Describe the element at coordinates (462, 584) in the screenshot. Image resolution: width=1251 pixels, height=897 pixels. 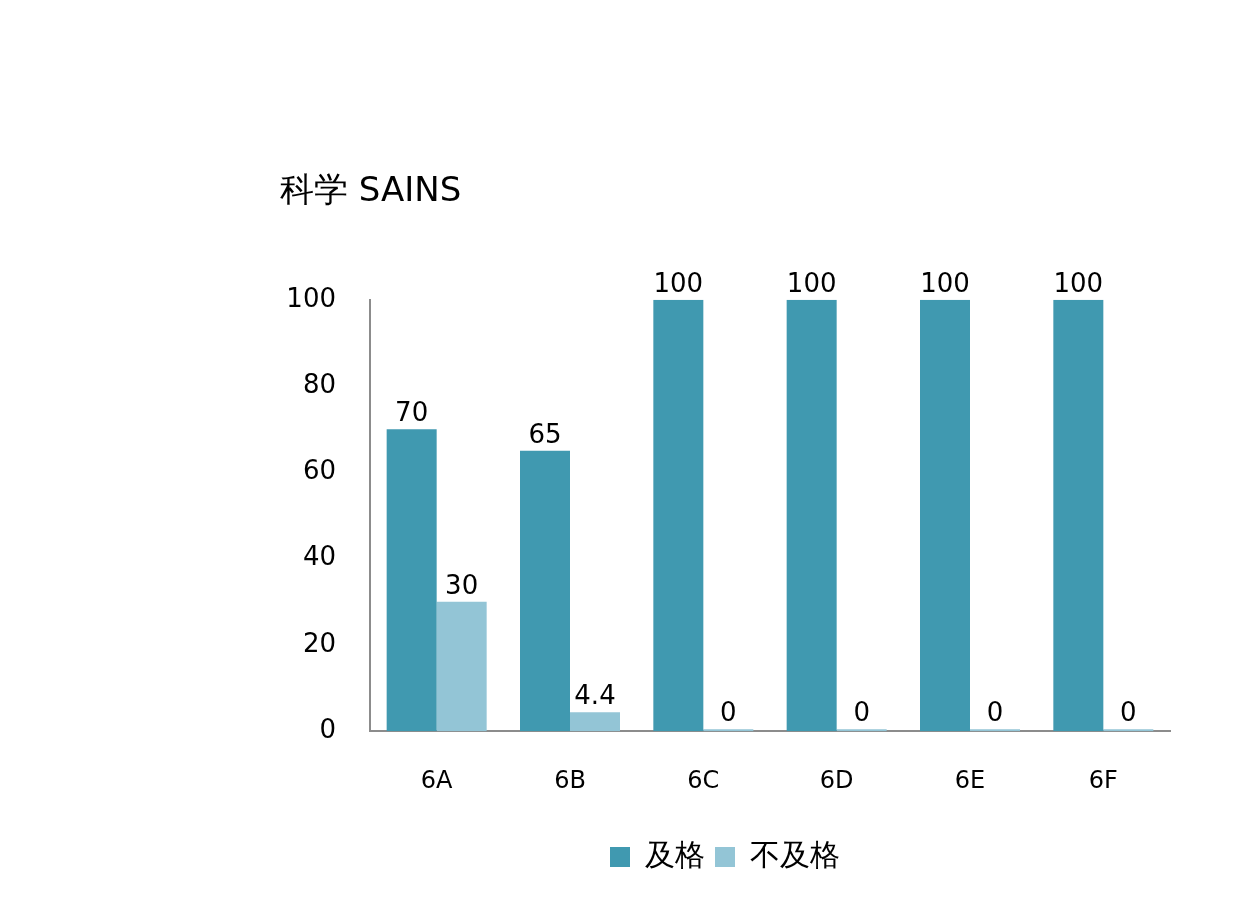
I see `data-label: 30` at that location.